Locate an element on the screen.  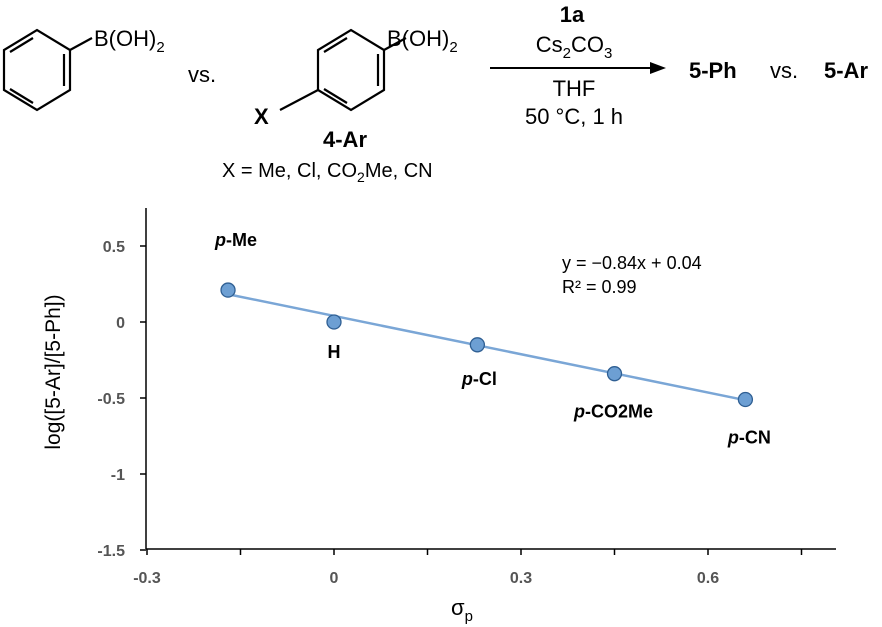
point-label: p-Cl is located at coordinates (479, 379).